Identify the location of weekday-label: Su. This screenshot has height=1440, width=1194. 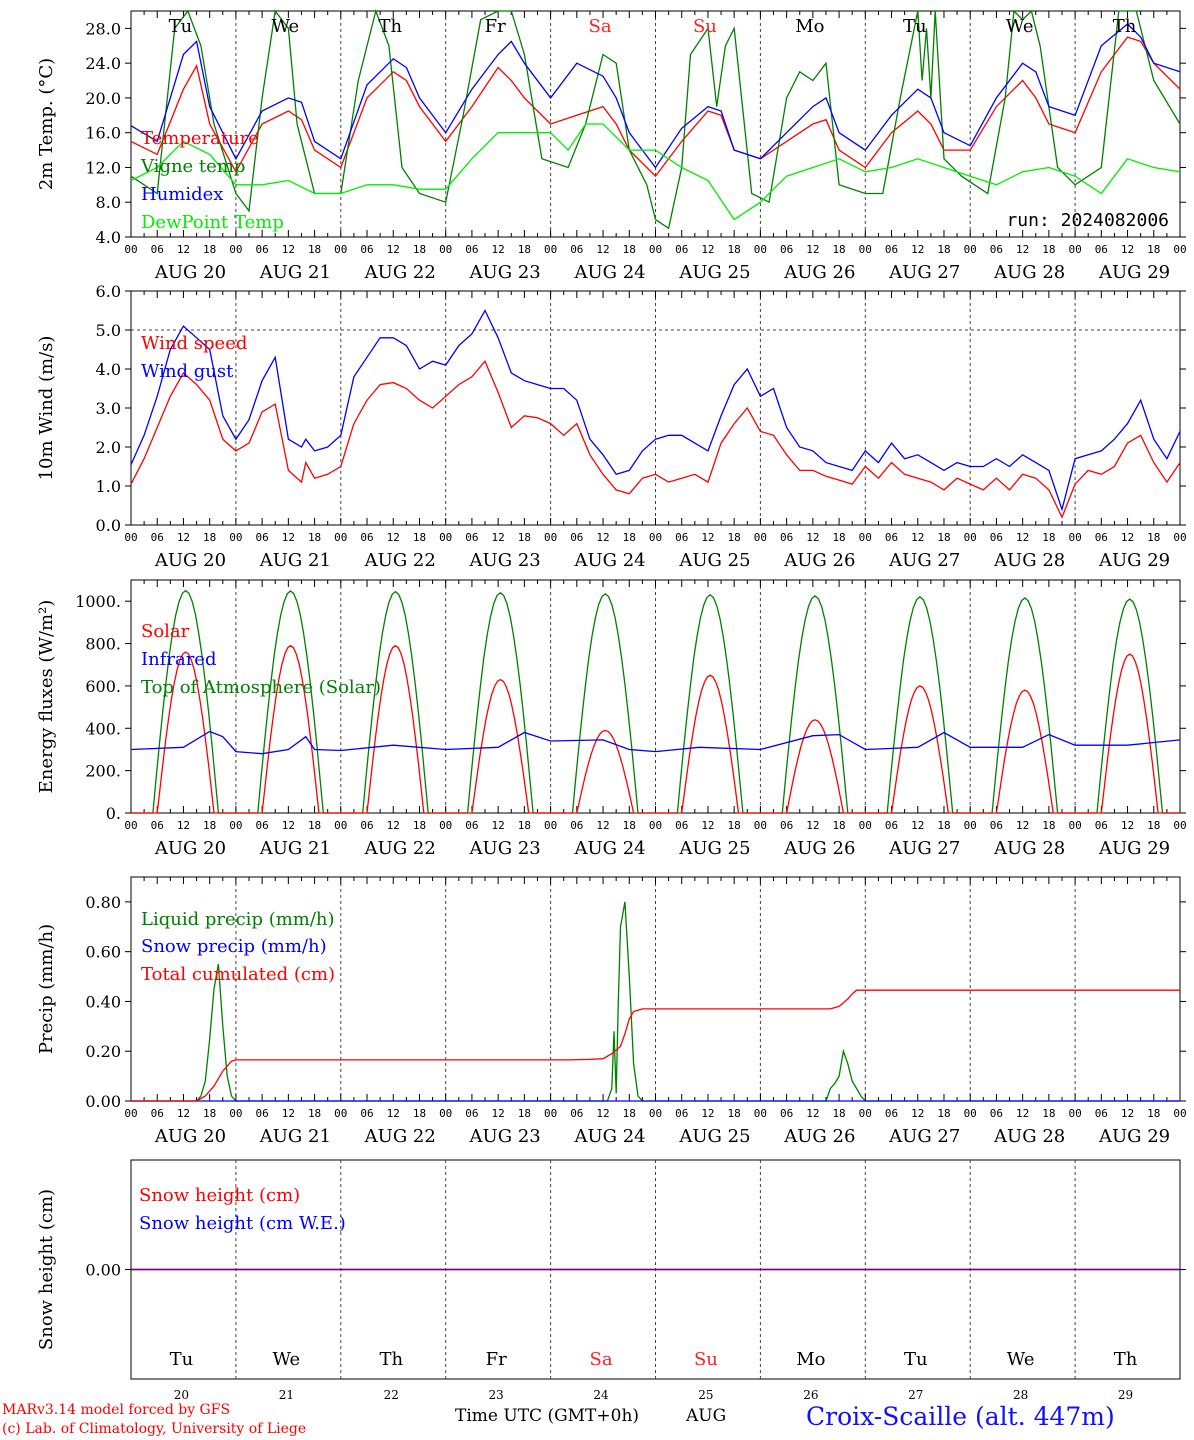
(705, 26).